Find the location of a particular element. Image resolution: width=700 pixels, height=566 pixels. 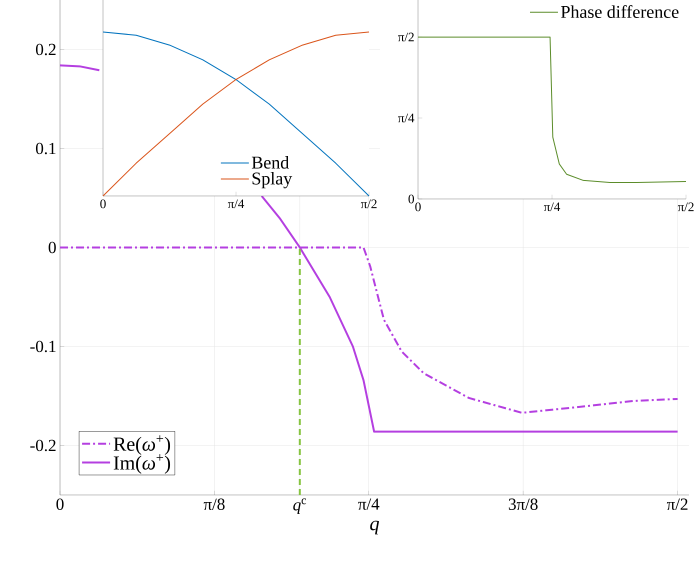

y-tick-label: 0 is located at coordinates (52, 248).